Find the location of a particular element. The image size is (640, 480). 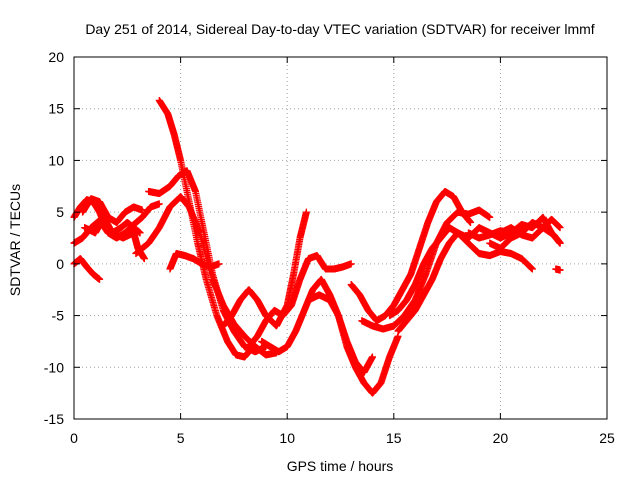

x-tick-label: 10 is located at coordinates (287, 438).